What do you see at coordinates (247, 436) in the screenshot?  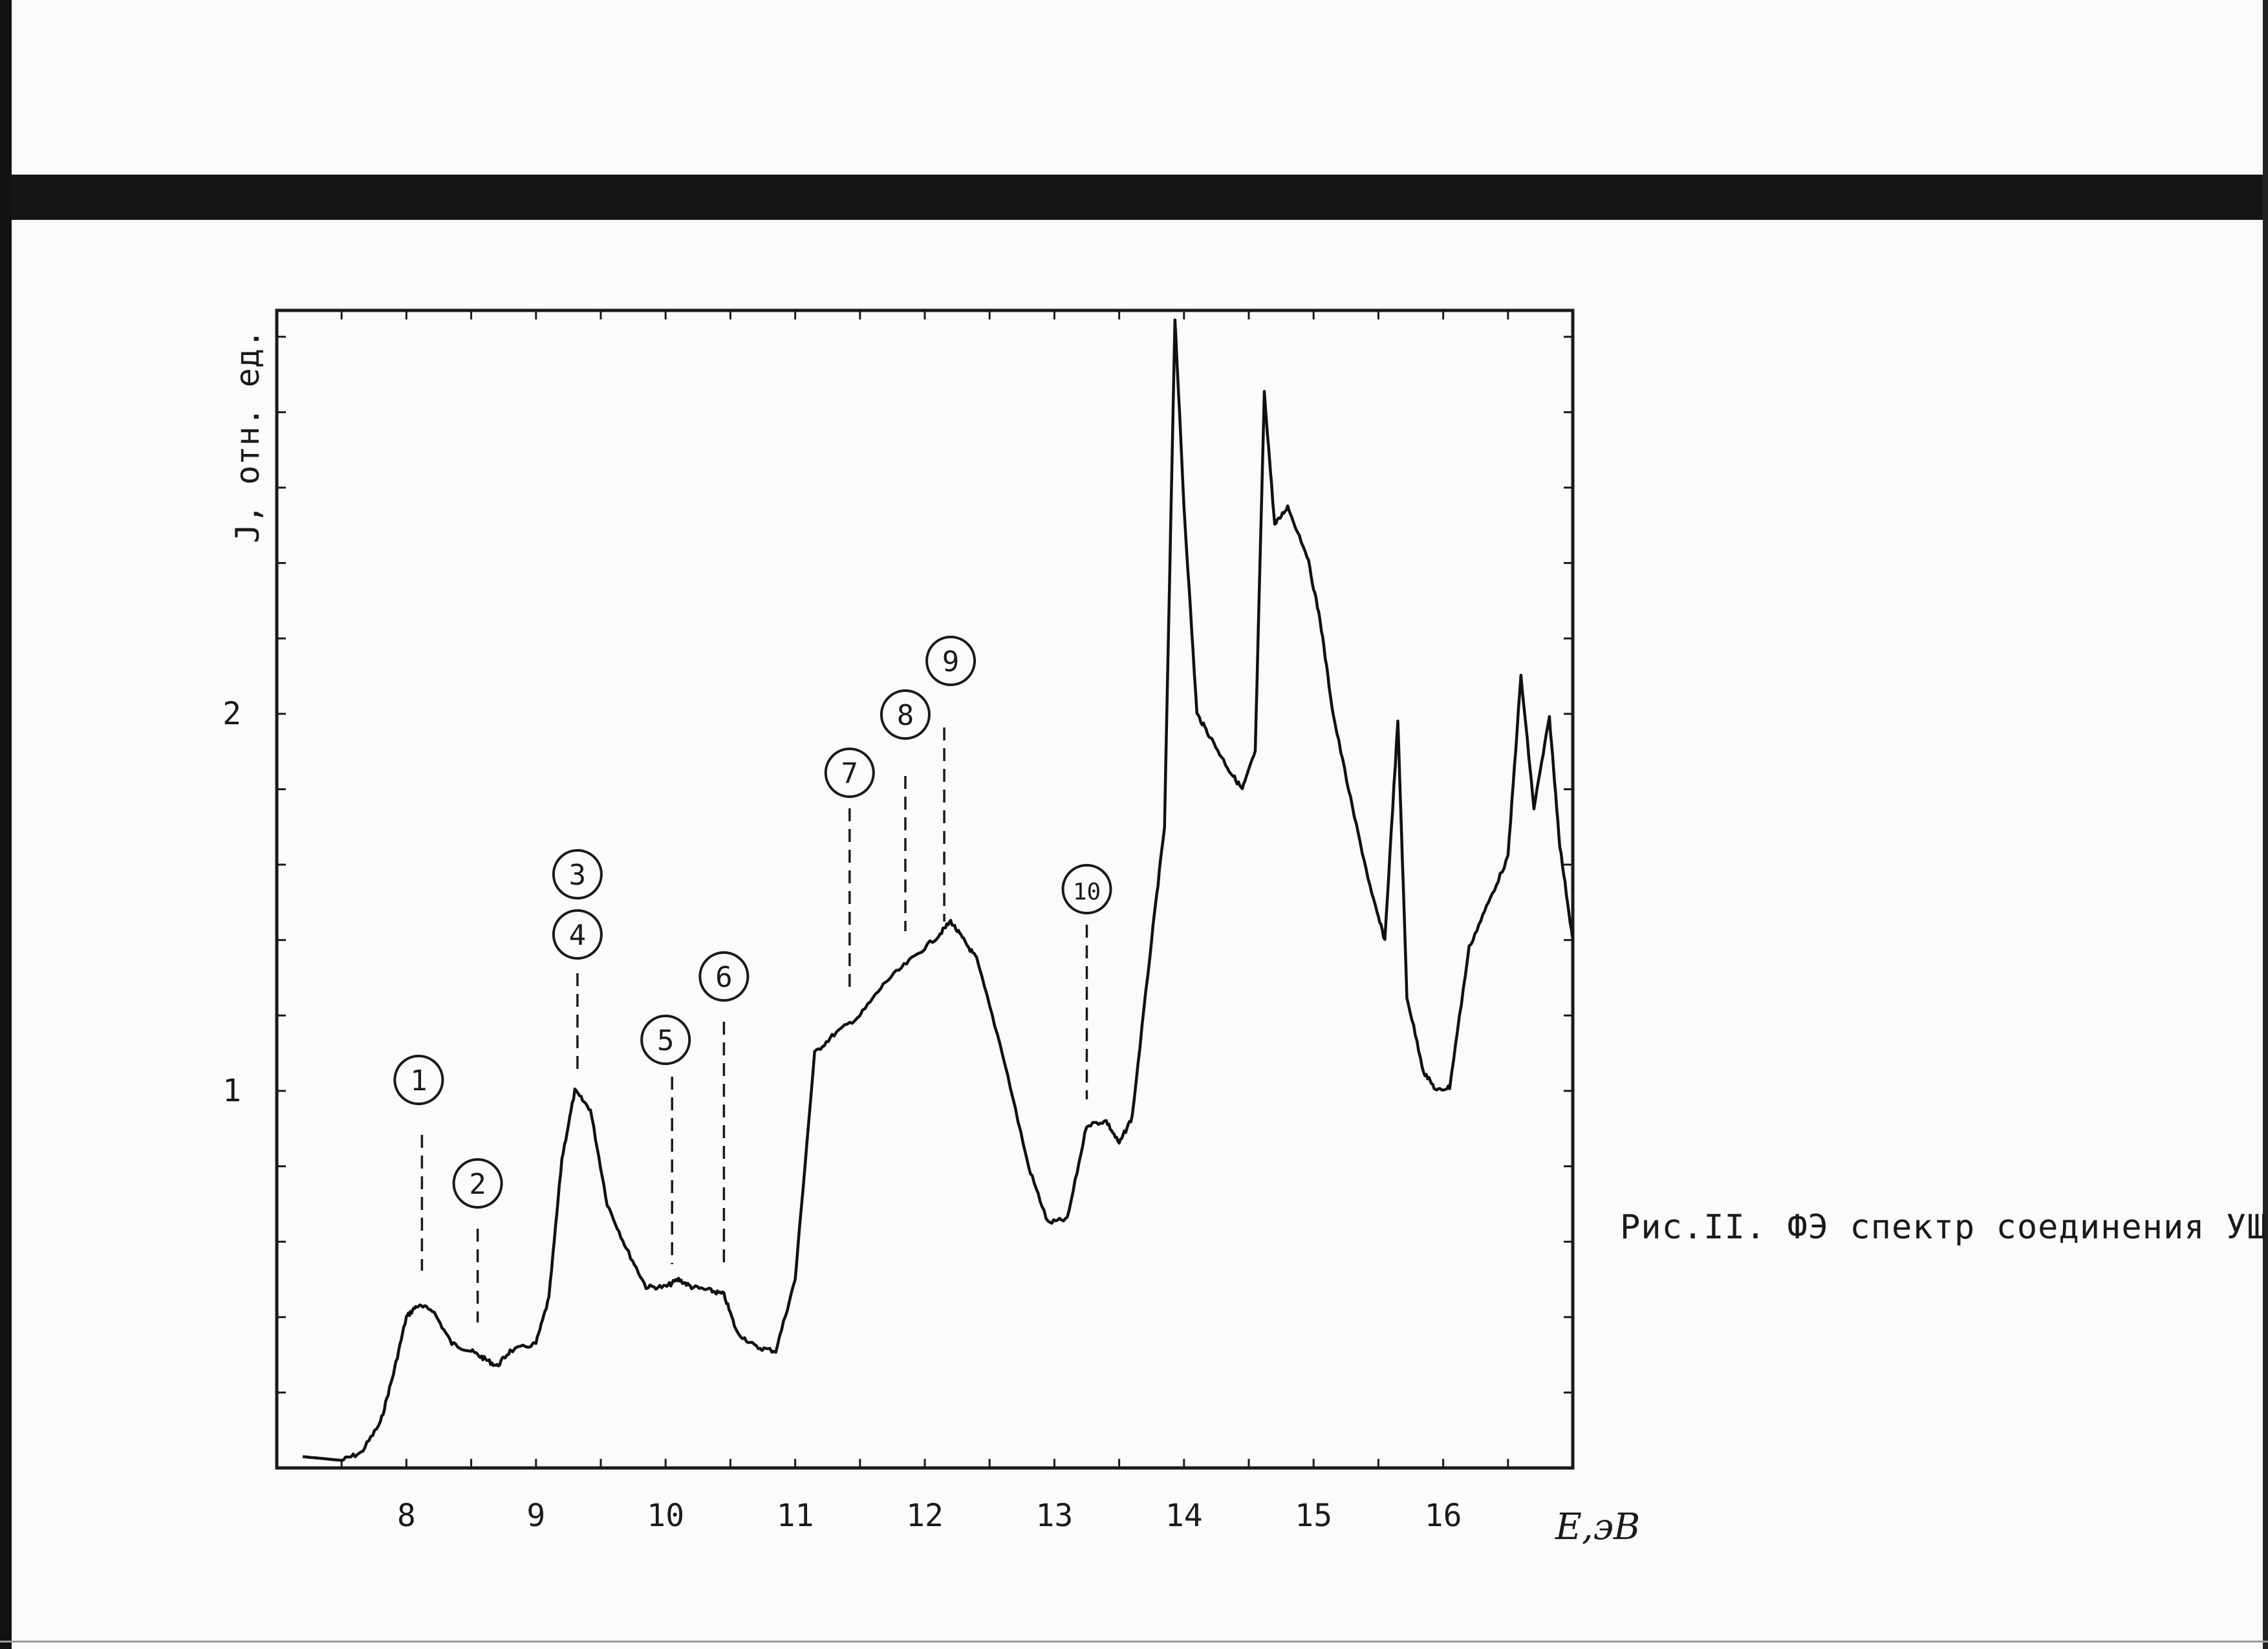 I see `y-axis-label: J, отн. ед.` at bounding box center [247, 436].